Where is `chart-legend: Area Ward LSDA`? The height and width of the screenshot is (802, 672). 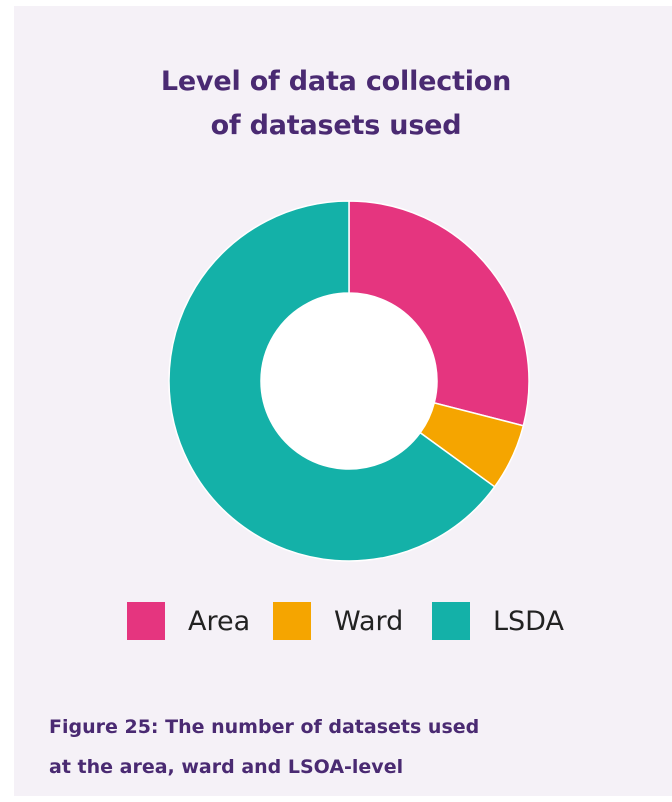
chart-legend: Area Ward LSDA is located at coordinates (336, 621).